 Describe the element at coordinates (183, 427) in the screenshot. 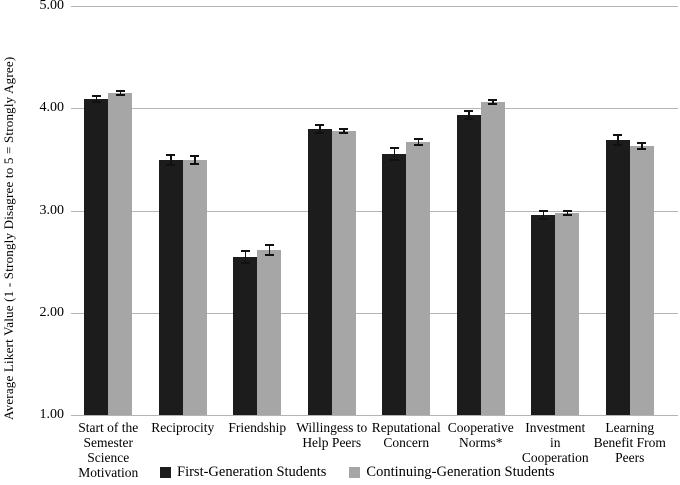

I see `x-axis-category-label: Reciprocity` at that location.